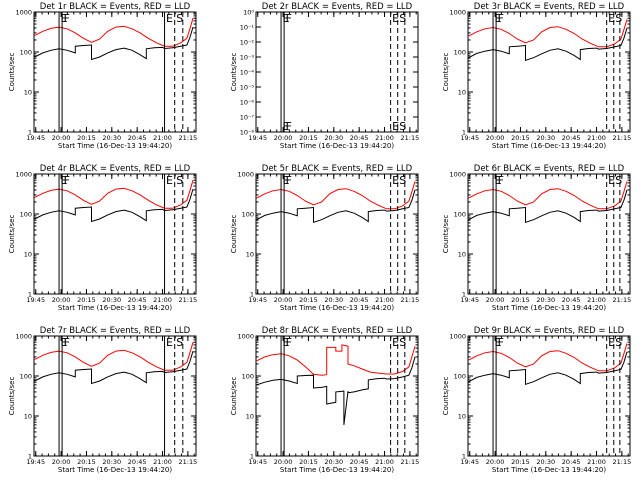  What do you see at coordinates (337, 331) in the screenshot?
I see `panel-title: Det 8r BLACK = Events, RED = LLD` at bounding box center [337, 331].